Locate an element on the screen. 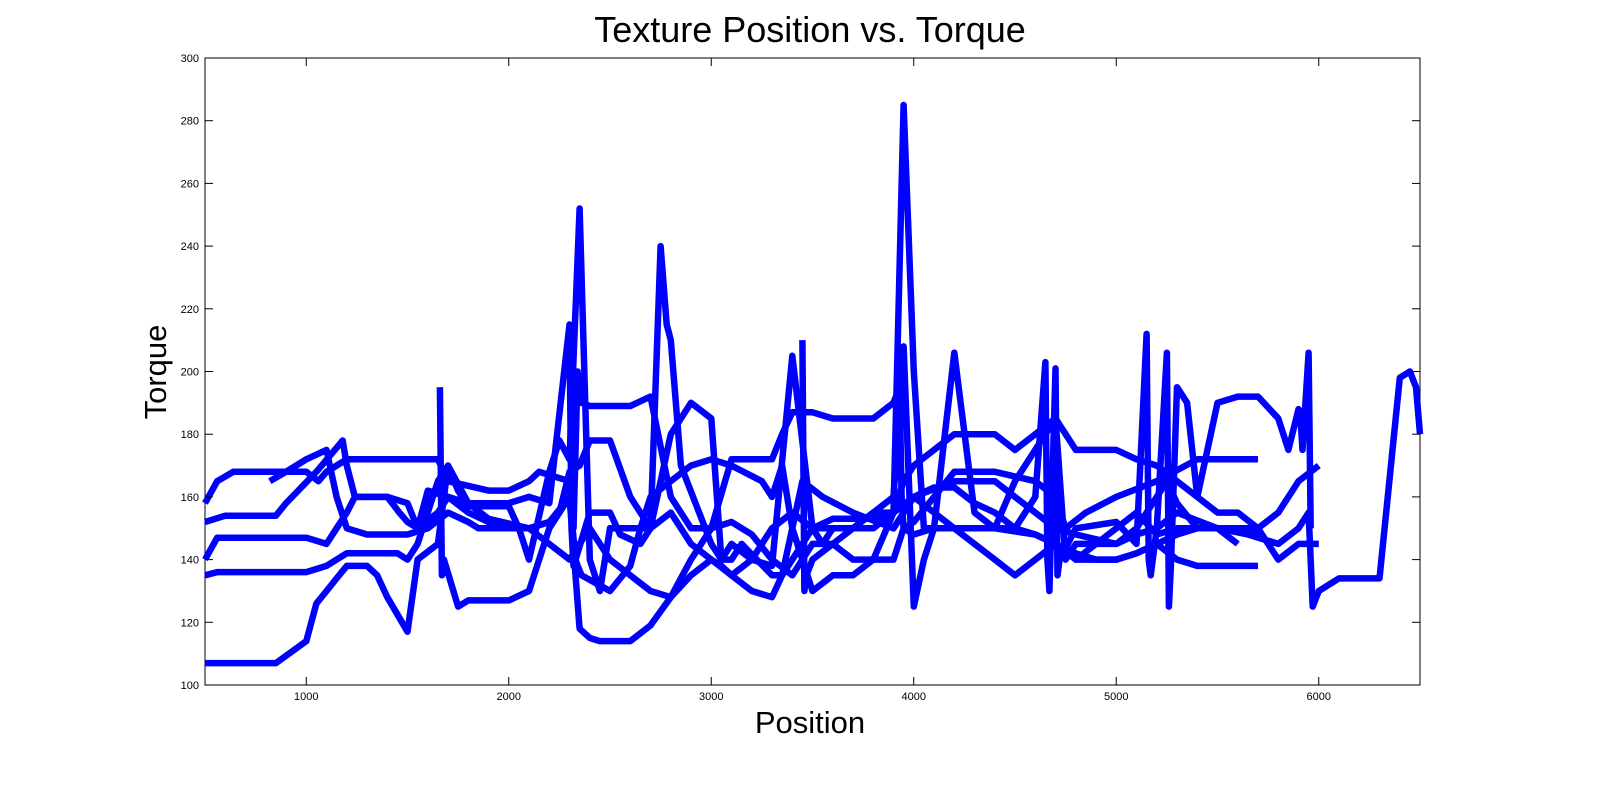 The height and width of the screenshot is (789, 1599). y-axis-title: Torque is located at coordinates (155, 372).